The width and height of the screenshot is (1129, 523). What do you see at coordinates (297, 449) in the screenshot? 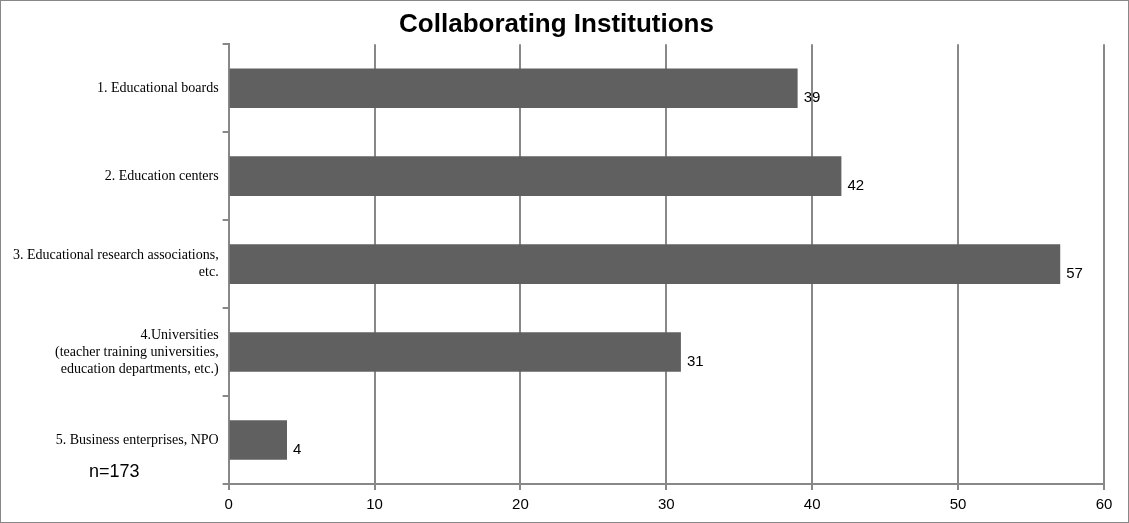
I see `data-label: 4` at bounding box center [297, 449].